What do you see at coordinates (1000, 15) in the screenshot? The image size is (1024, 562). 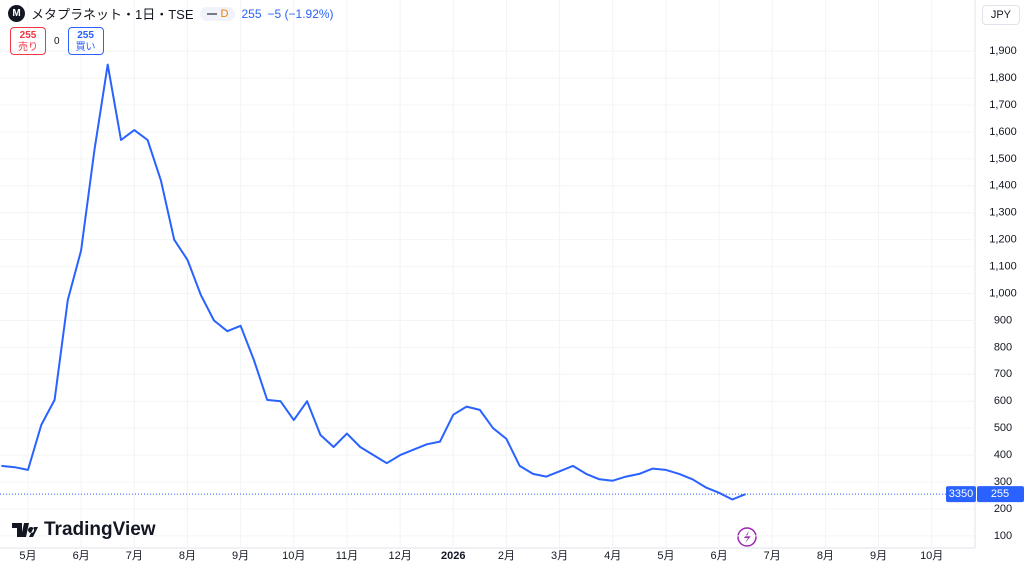 I see `currency-button: JPY` at bounding box center [1000, 15].